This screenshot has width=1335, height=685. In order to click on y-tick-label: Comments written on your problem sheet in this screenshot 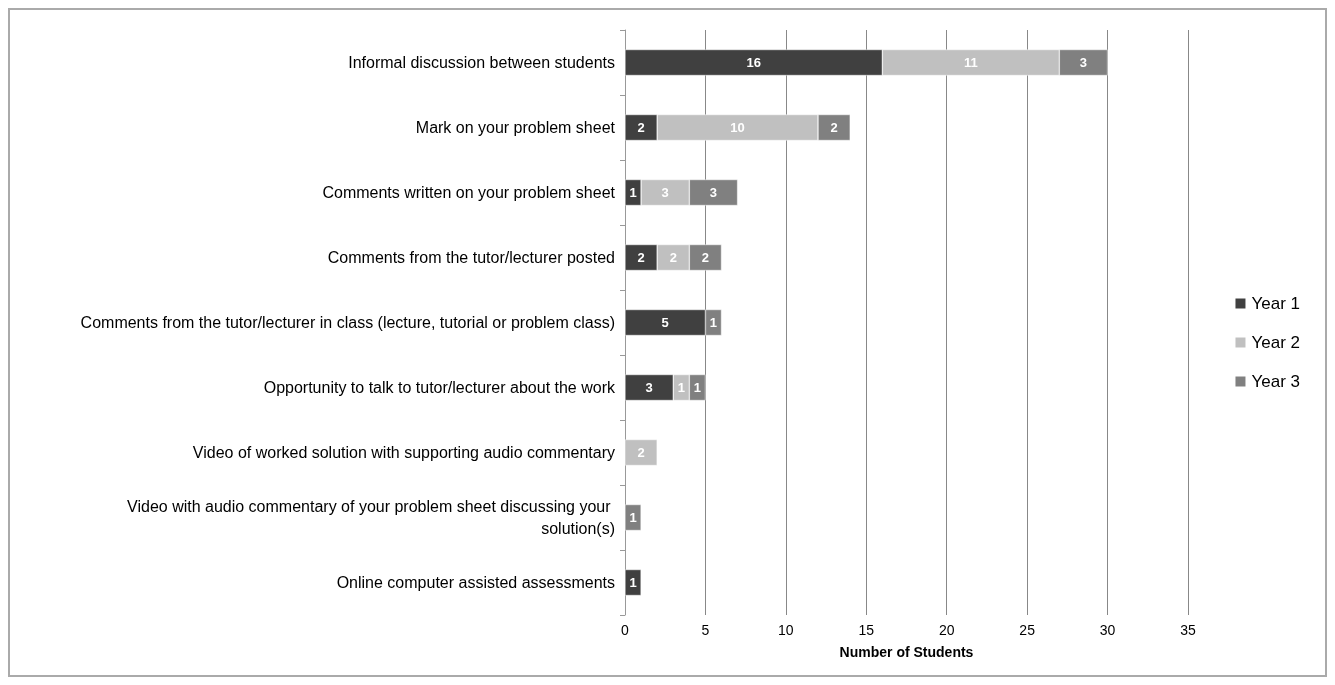, I will do `click(469, 192)`.